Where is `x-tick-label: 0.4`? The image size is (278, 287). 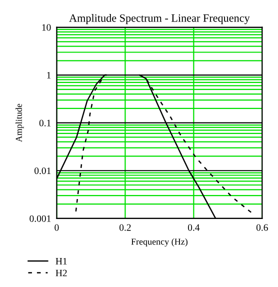
x-tick-label: 0.4 is located at coordinates (194, 227).